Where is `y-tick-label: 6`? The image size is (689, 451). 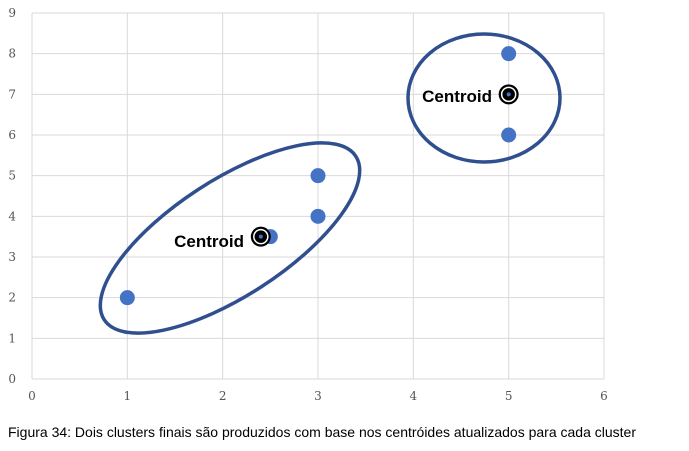 y-tick-label: 6 is located at coordinates (12, 135).